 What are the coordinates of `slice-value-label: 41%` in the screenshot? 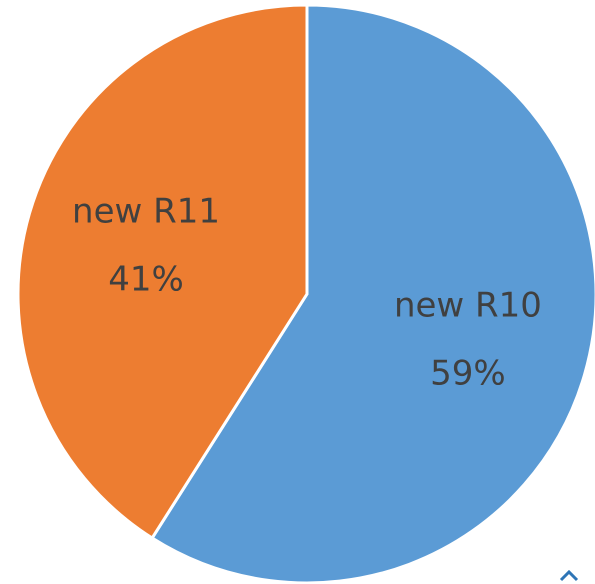 It's located at (146, 280).